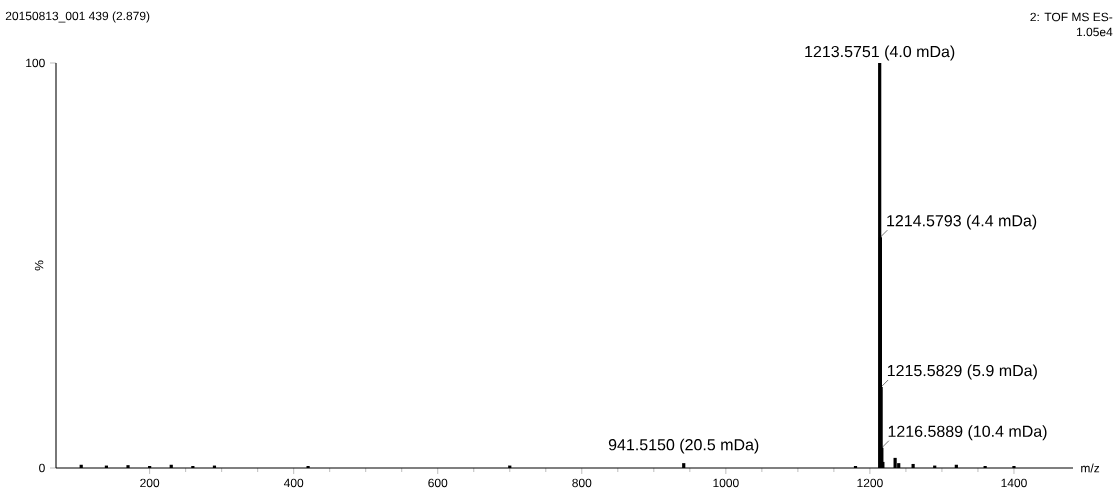 This screenshot has width=1119, height=499. What do you see at coordinates (962, 372) in the screenshot?
I see `annotation: 1215.5829 (5.9 mDa)` at bounding box center [962, 372].